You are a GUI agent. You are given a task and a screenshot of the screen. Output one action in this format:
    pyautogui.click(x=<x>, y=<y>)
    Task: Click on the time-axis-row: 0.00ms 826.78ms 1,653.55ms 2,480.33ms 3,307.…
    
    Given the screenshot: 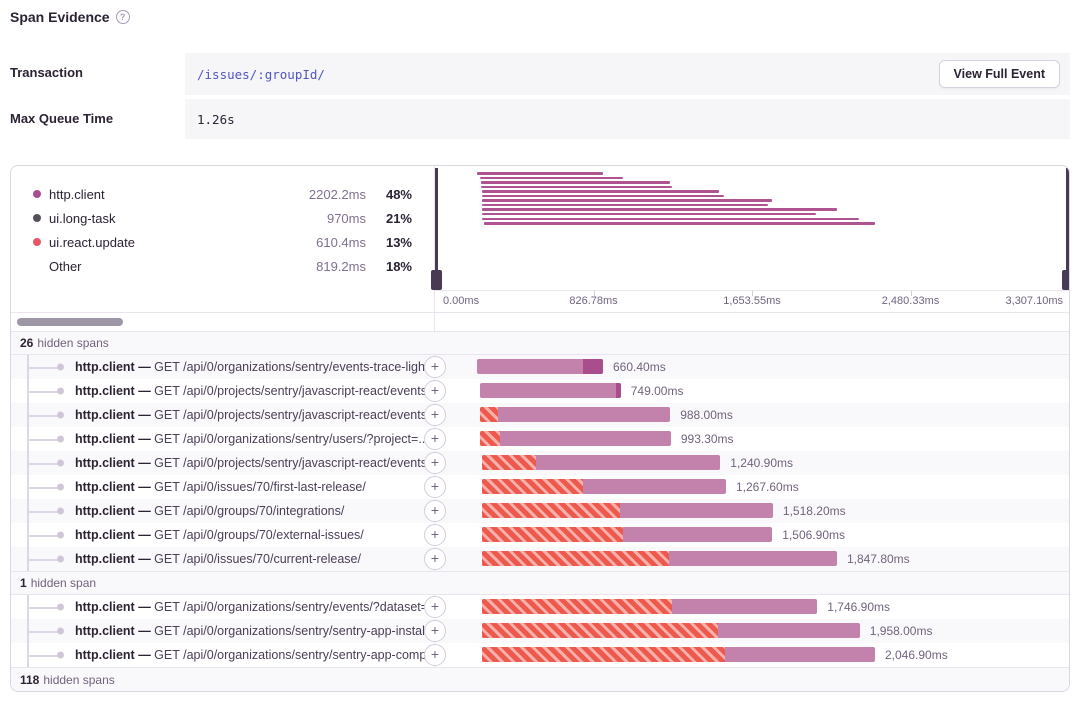 What is the action you would take?
    pyautogui.click(x=540, y=302)
    